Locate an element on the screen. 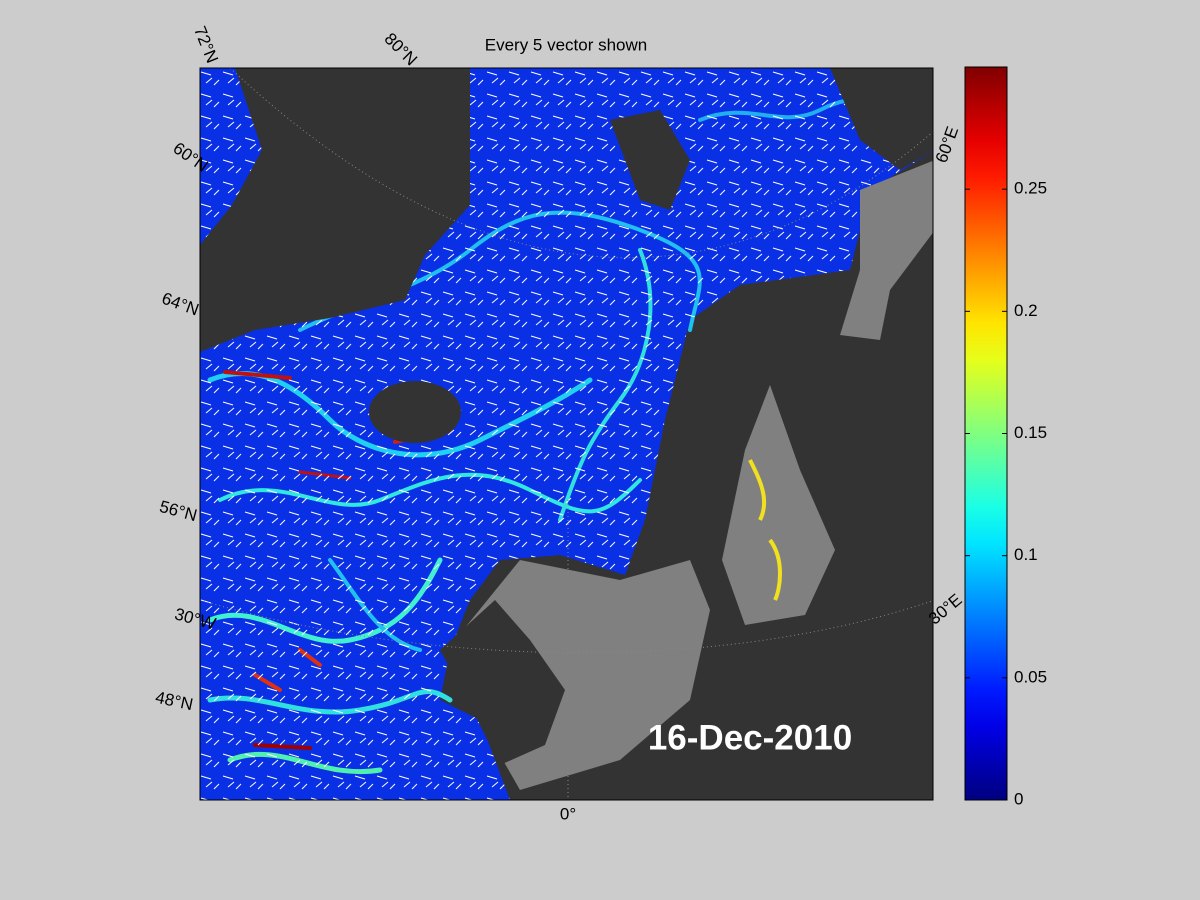 This screenshot has height=900, width=1200. colorbar-tick-label: 0.05 is located at coordinates (1030, 676).